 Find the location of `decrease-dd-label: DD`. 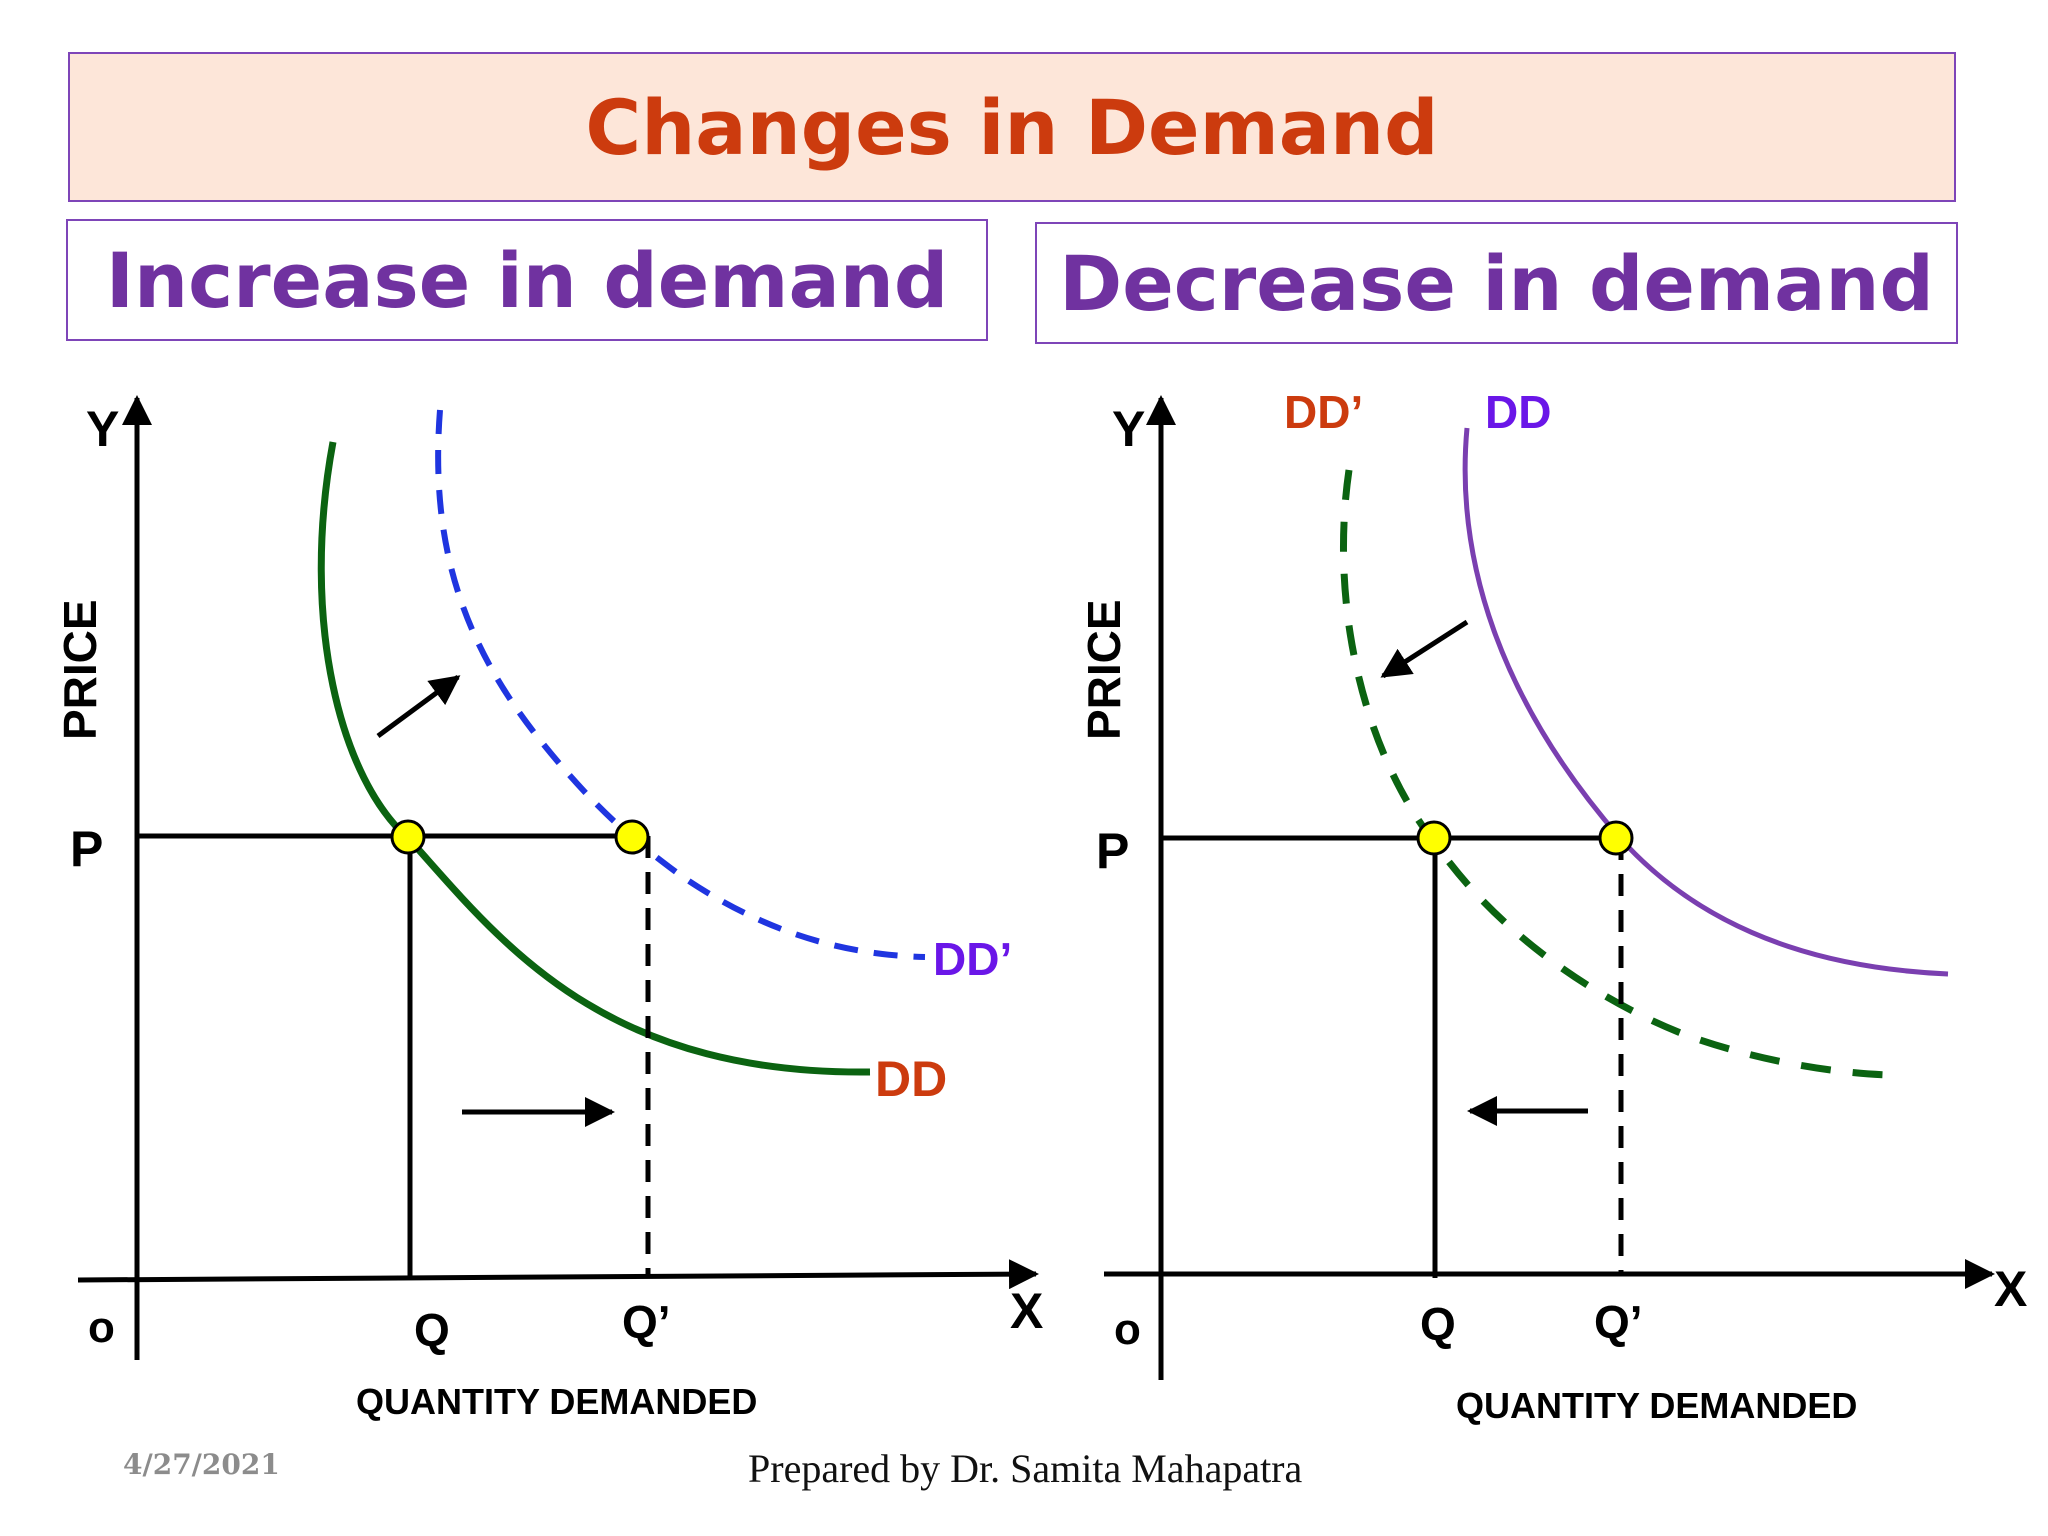

decrease-dd-label: DD is located at coordinates (1518, 412).